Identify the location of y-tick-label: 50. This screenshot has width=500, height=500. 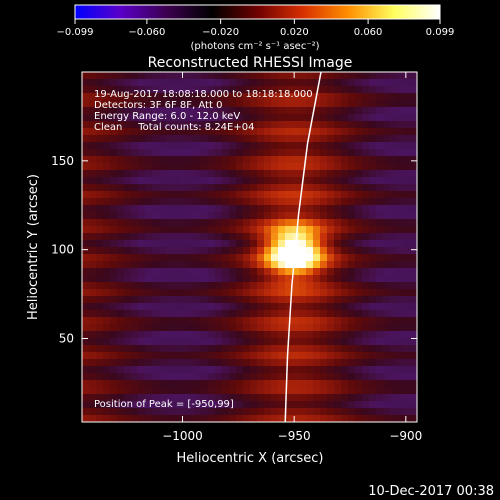
(66, 338).